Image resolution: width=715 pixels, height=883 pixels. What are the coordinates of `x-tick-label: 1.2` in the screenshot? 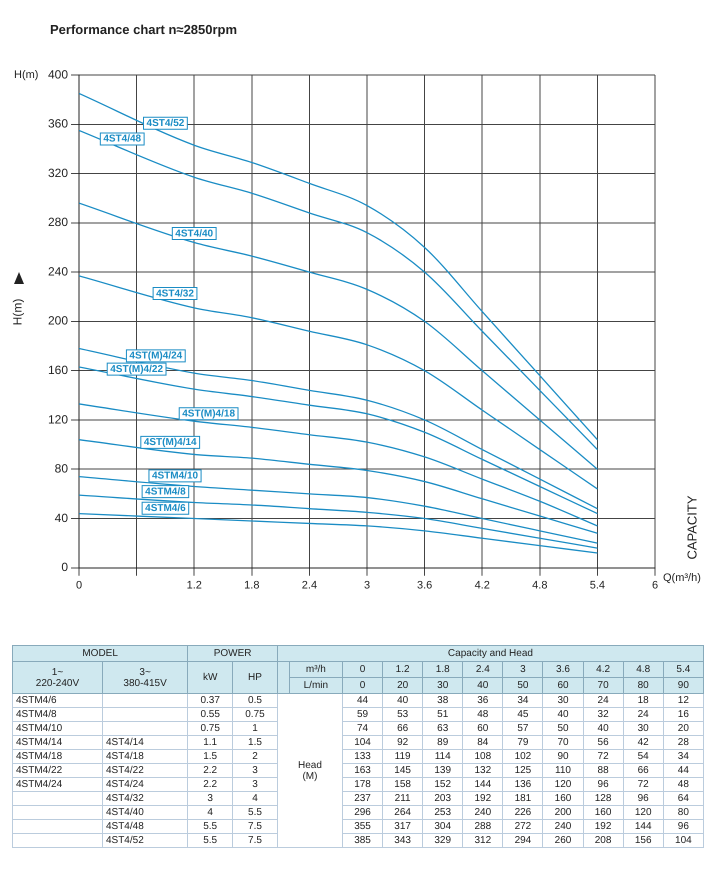 It's located at (194, 585).